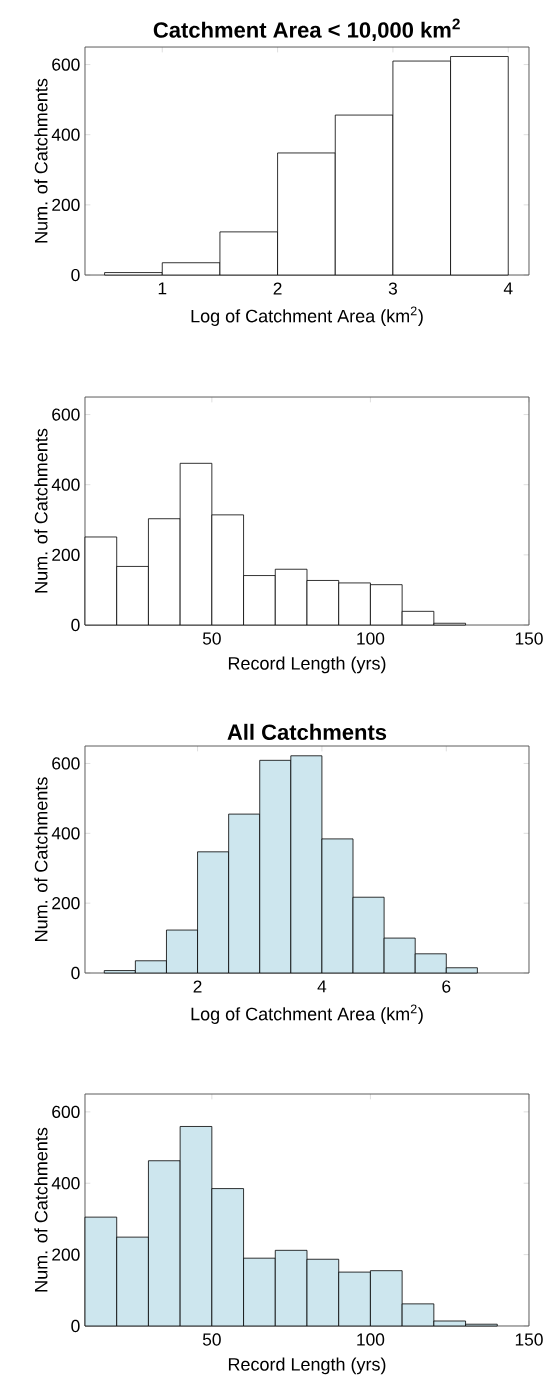 Image resolution: width=550 pixels, height=1390 pixels. Describe the element at coordinates (307, 731) in the screenshot. I see `chart-title: All Catchments` at that location.